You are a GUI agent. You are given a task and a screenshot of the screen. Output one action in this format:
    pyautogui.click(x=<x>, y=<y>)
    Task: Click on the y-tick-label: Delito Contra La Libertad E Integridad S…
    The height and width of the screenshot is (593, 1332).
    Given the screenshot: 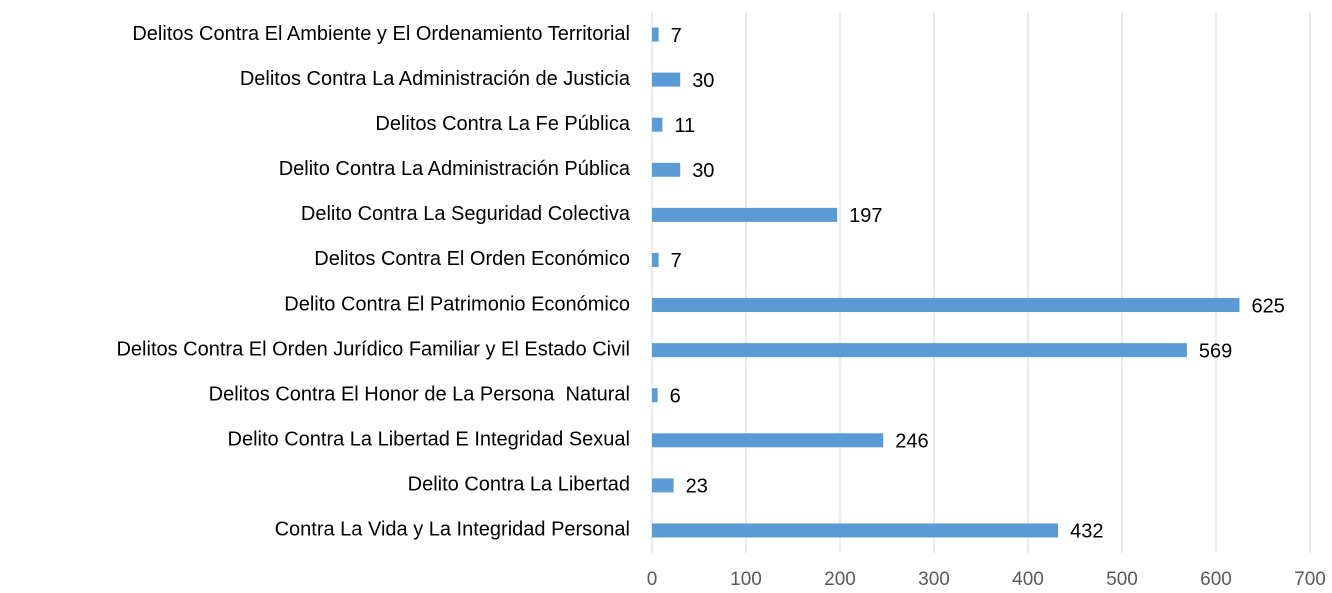 What is the action you would take?
    pyautogui.click(x=429, y=440)
    